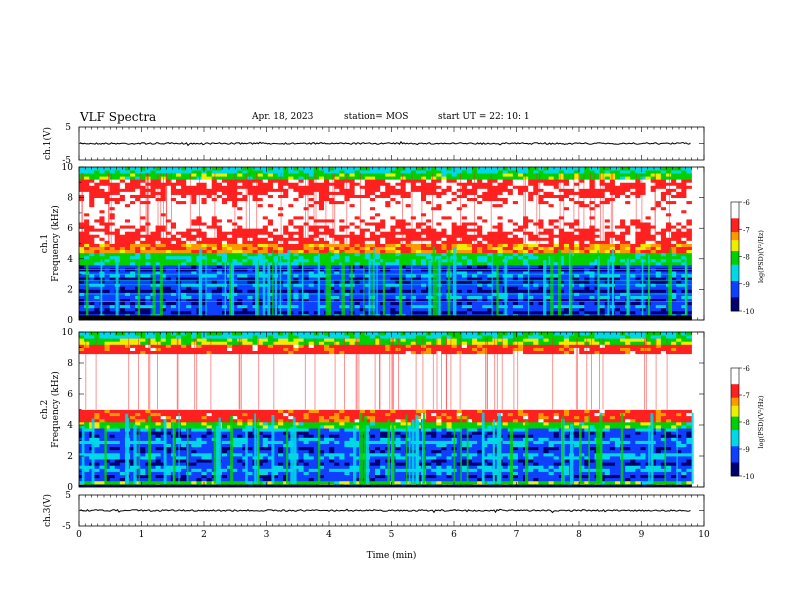  What do you see at coordinates (204, 535) in the screenshot?
I see `x-tick-label: 2` at bounding box center [204, 535].